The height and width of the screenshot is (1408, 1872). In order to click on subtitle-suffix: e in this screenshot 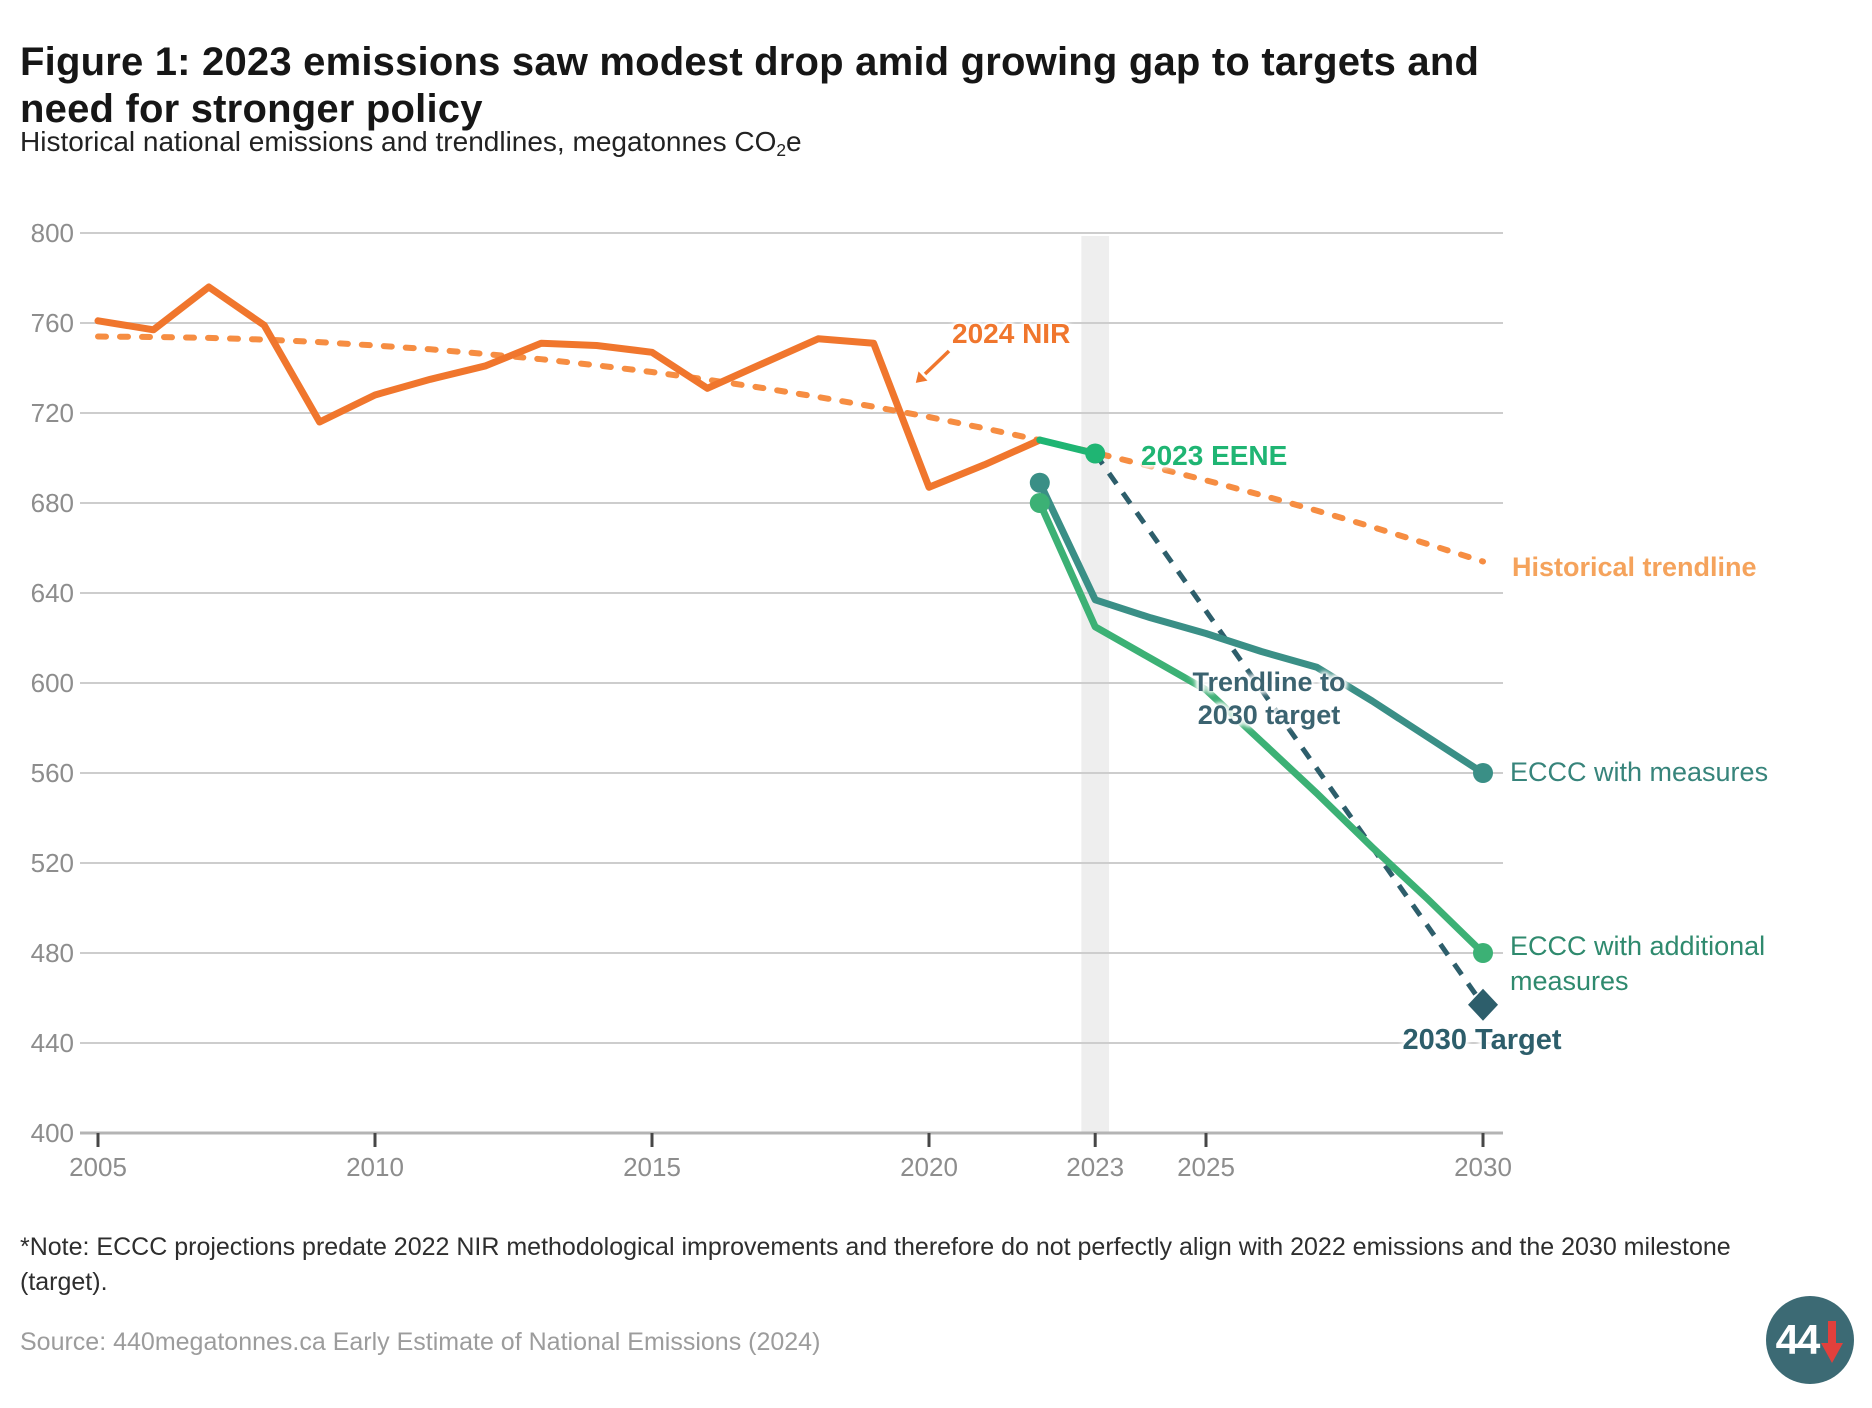, I will do `click(794, 141)`.